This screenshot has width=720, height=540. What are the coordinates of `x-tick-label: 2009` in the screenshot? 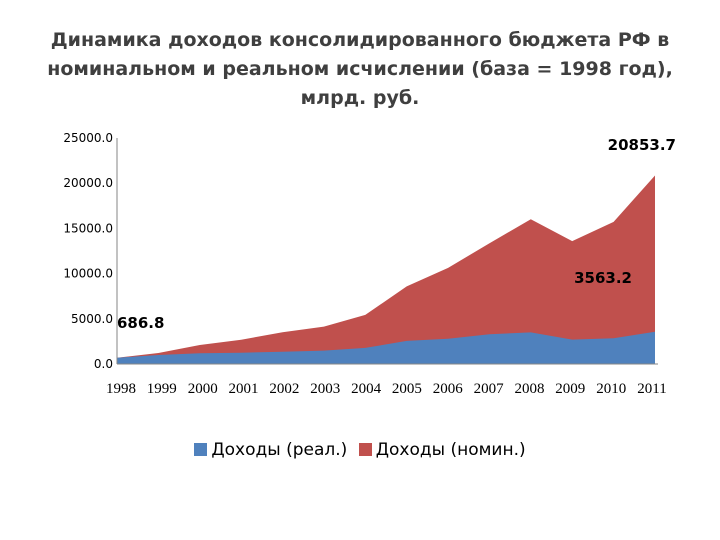 It's located at (570, 389).